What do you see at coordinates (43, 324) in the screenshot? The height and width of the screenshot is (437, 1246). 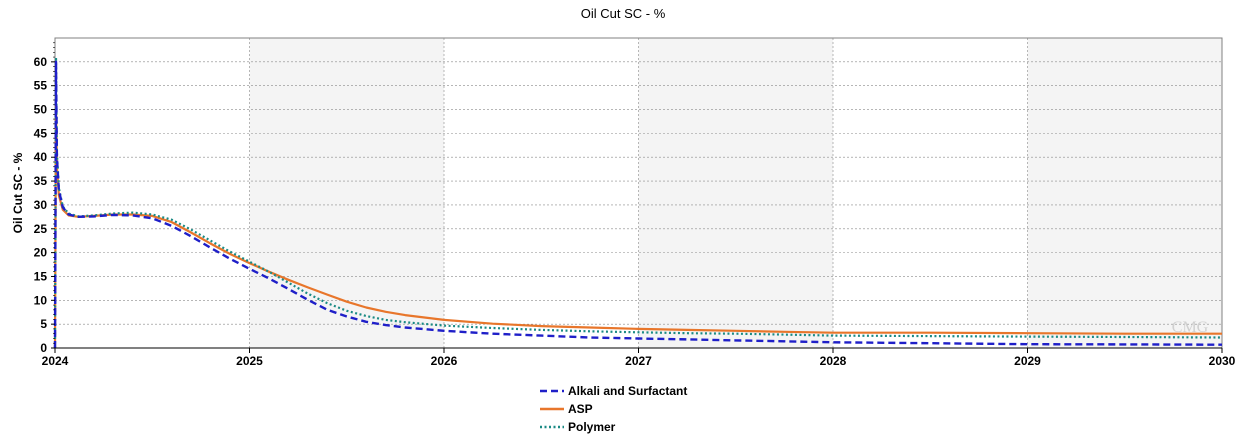 I see `y-tick-label: 5` at bounding box center [43, 324].